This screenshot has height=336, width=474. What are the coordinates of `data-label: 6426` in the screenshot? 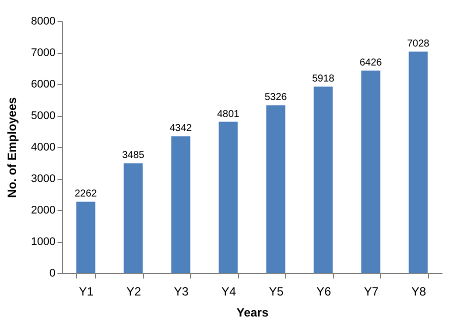 It's located at (371, 63).